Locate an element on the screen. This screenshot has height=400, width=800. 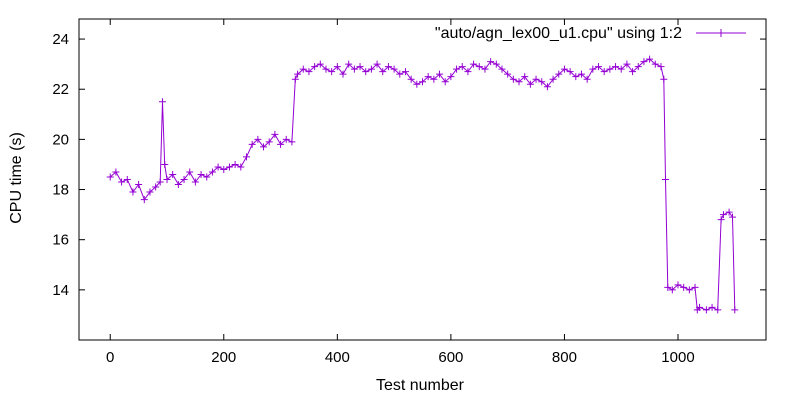
x-tick-label: 800 is located at coordinates (564, 357).